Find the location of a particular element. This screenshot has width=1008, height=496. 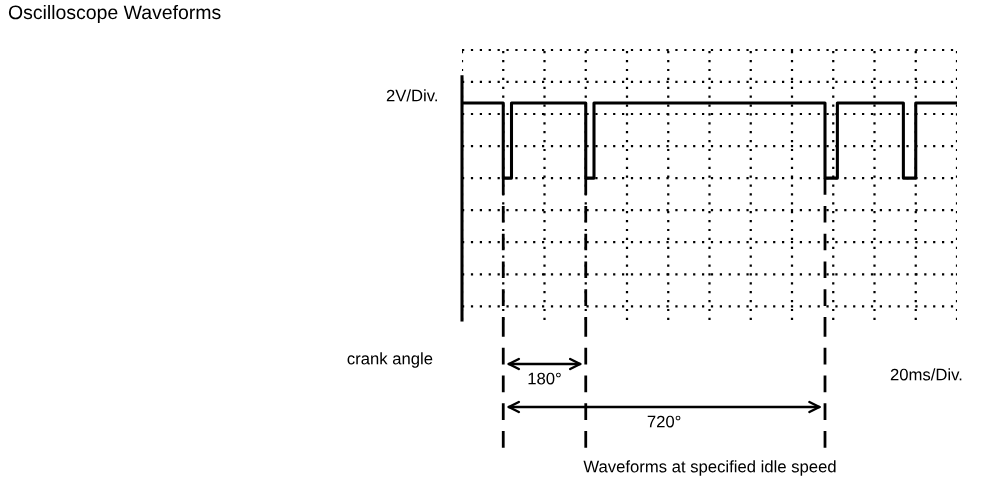

text: Waveforms at specified idle speed is located at coordinates (709, 468).